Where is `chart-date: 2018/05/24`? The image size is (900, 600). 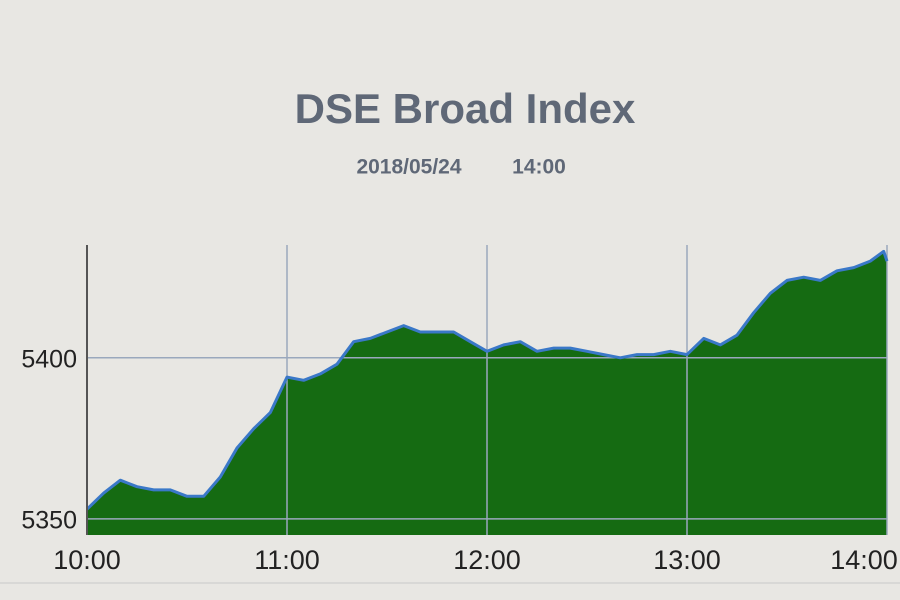
chart-date: 2018/05/24 is located at coordinates (408, 167).